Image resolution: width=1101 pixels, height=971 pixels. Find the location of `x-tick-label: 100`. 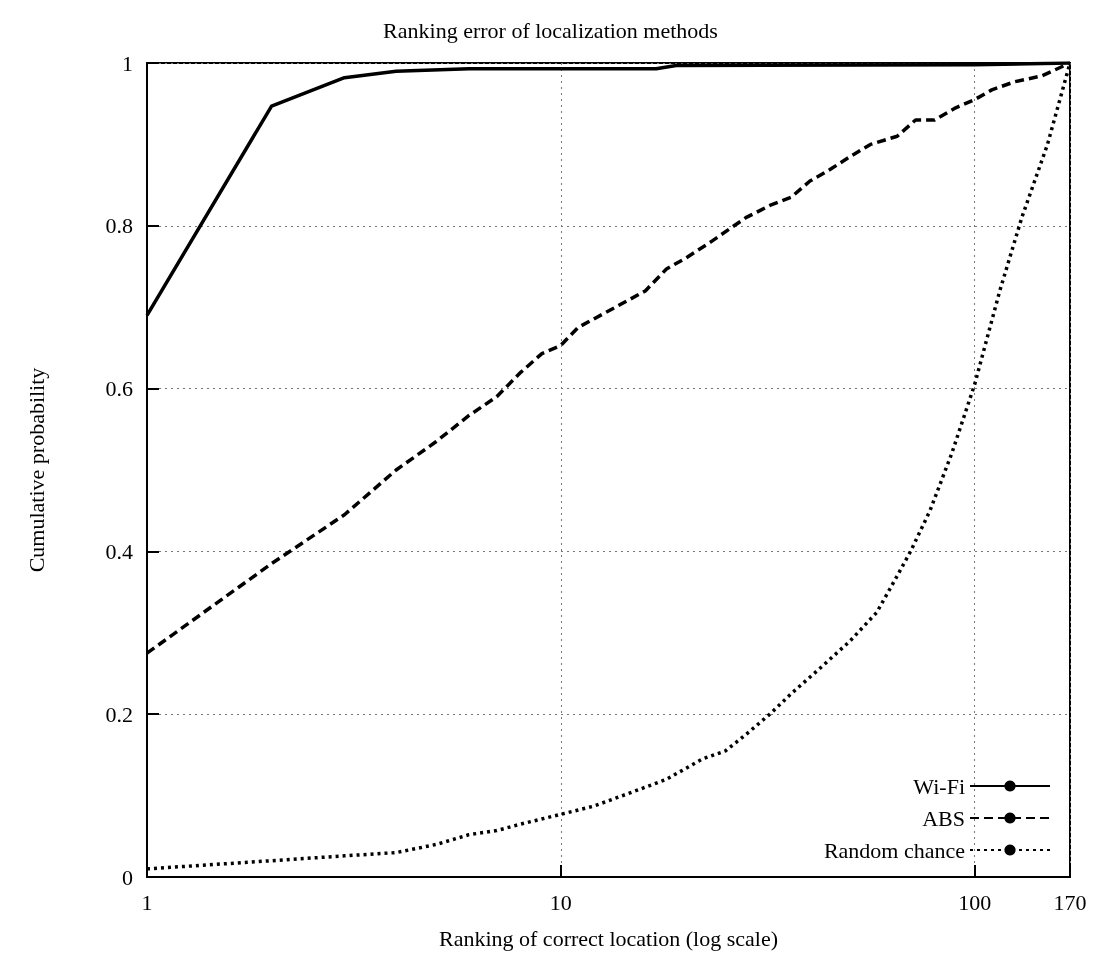

x-tick-label: 100 is located at coordinates (975, 902).